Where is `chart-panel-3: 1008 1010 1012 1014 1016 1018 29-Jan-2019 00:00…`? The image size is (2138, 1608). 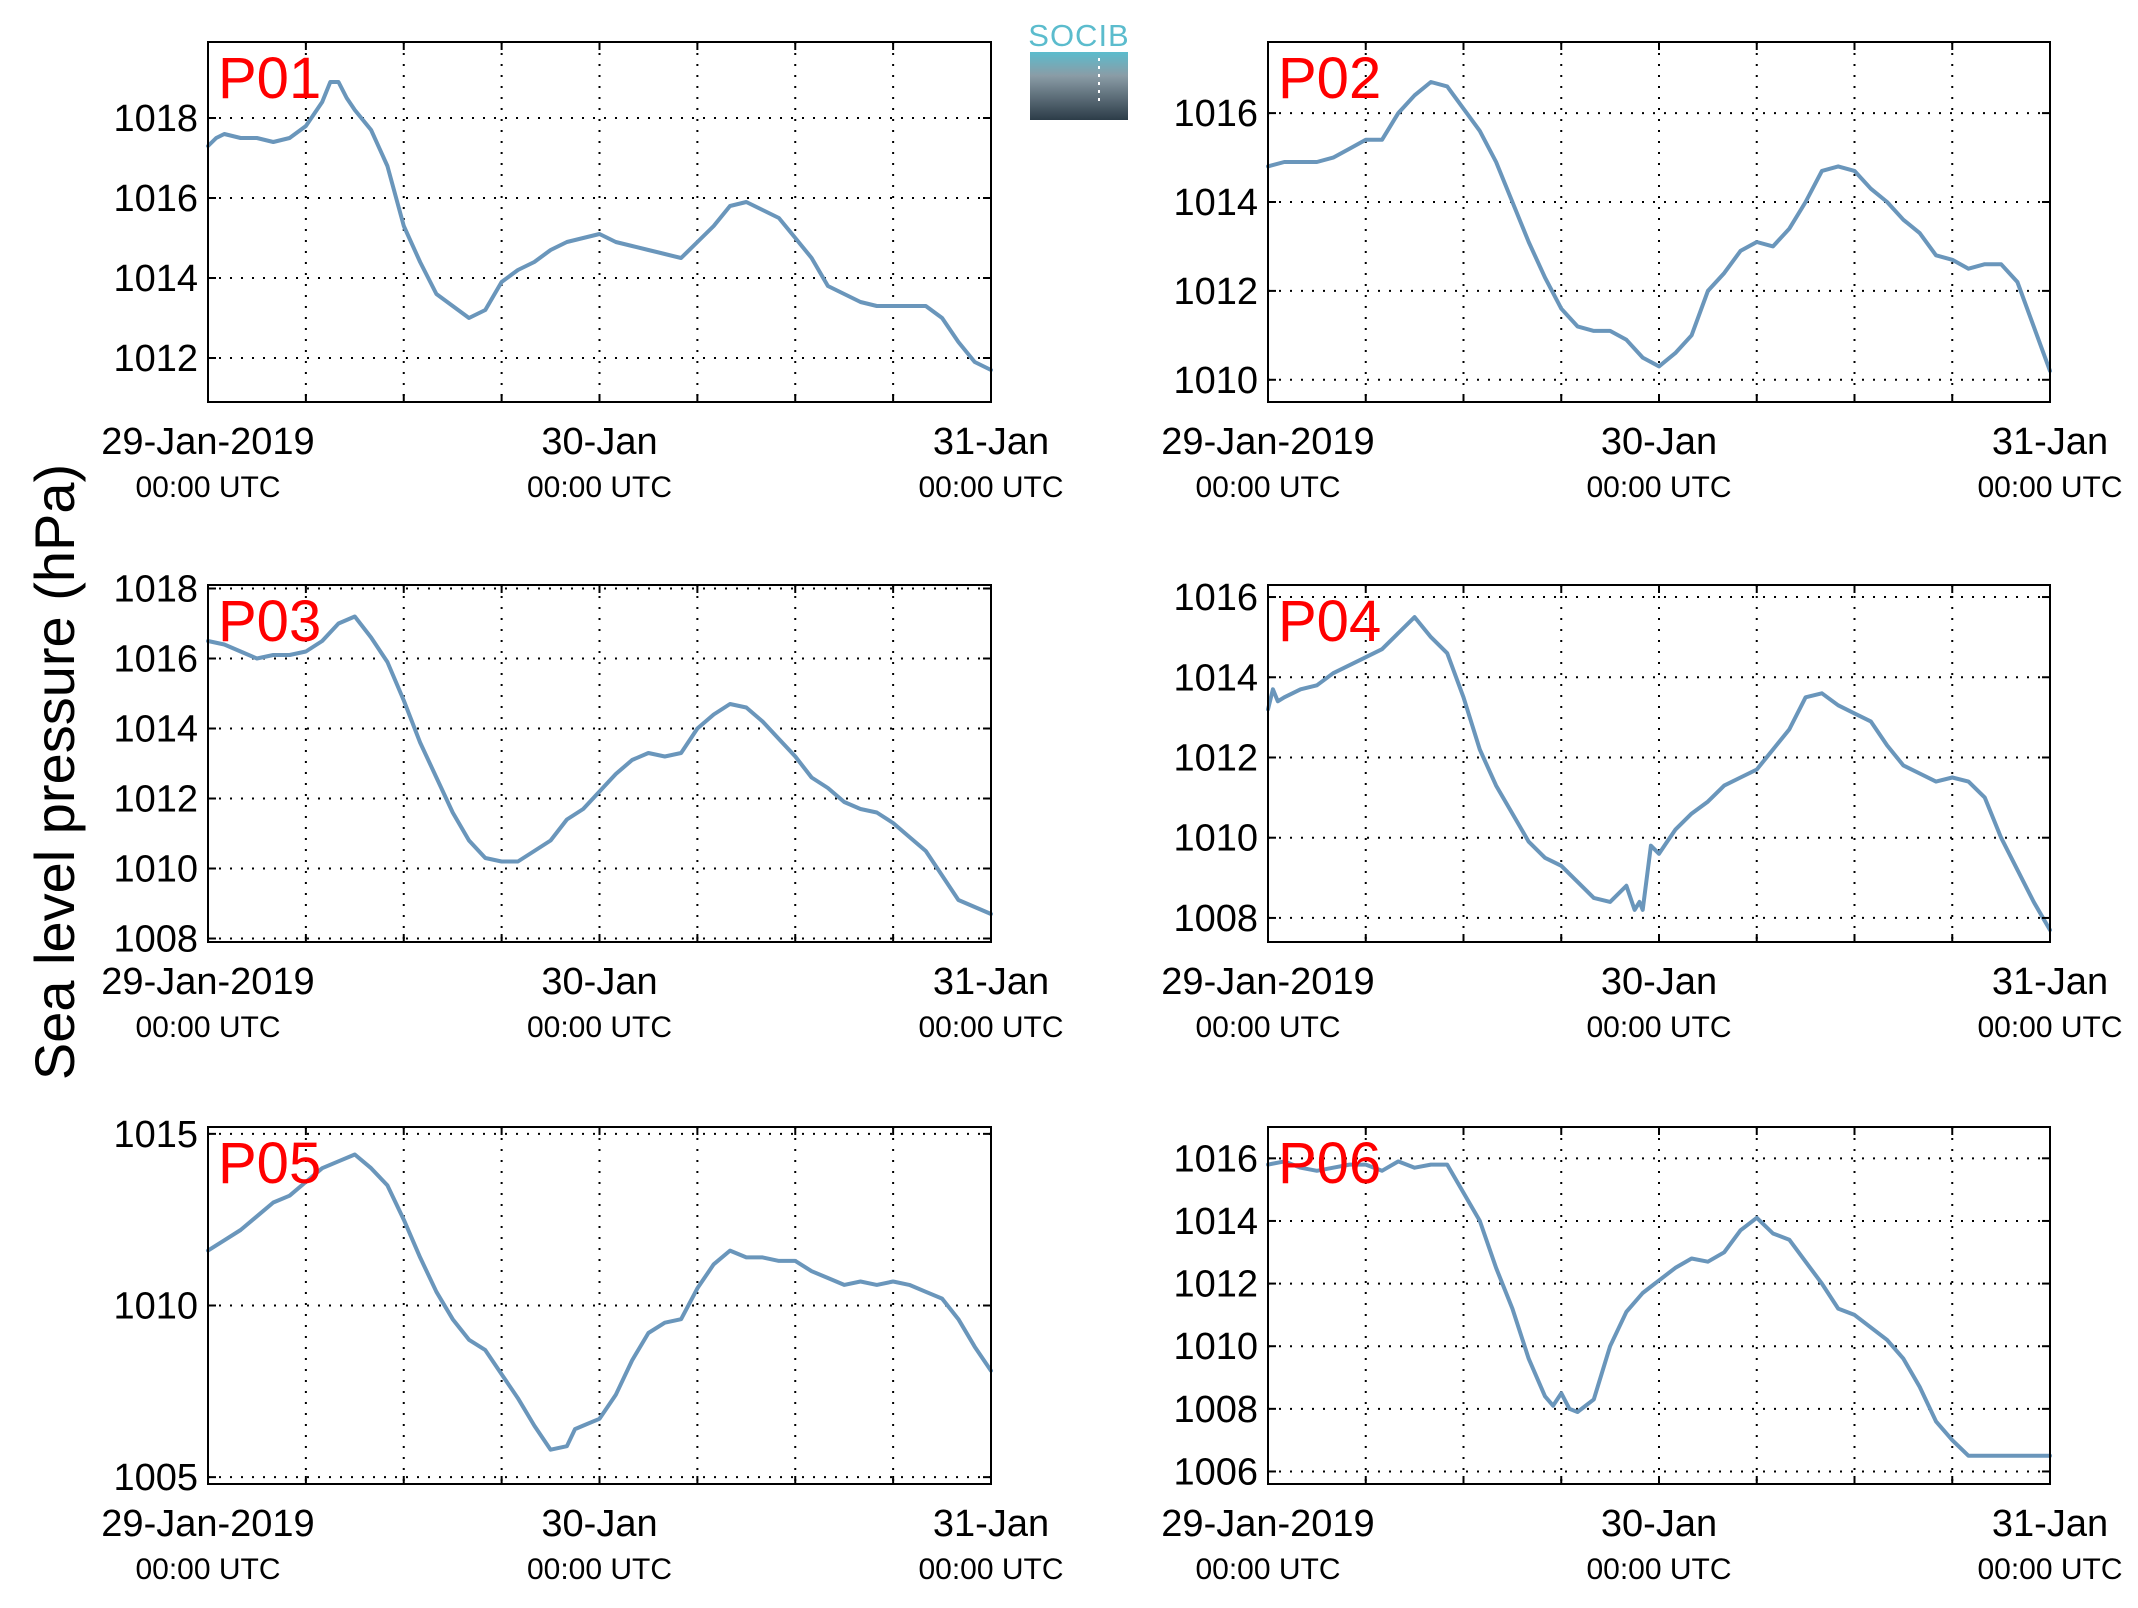
chart-panel-3: 1008 1010 1012 1014 1016 1018 29-Jan-2019 00:00… is located at coordinates (582, 807).